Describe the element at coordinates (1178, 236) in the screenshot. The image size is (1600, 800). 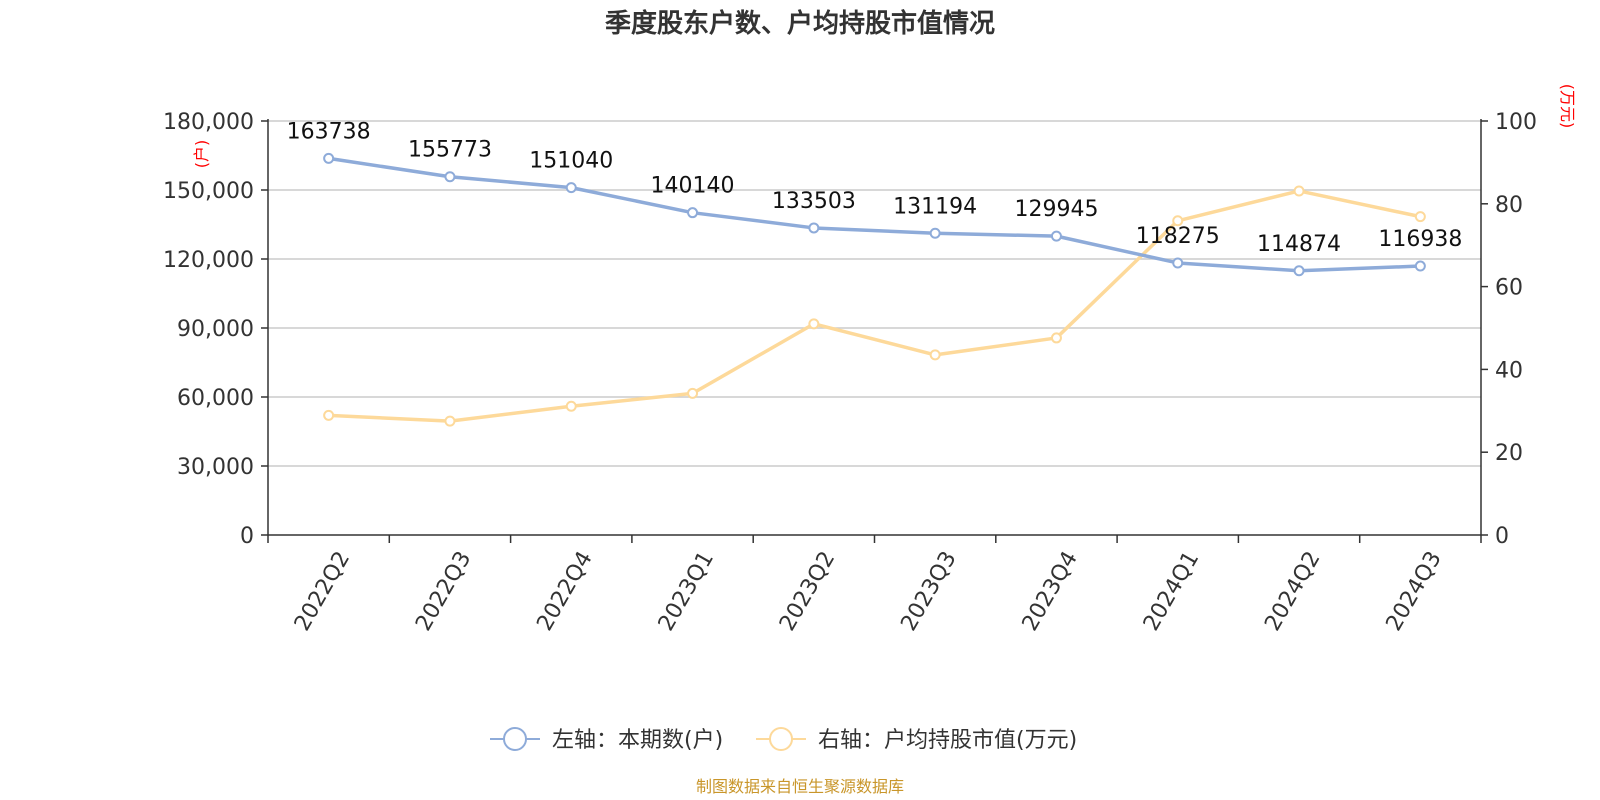
I see `data-label-left: 118275` at that location.